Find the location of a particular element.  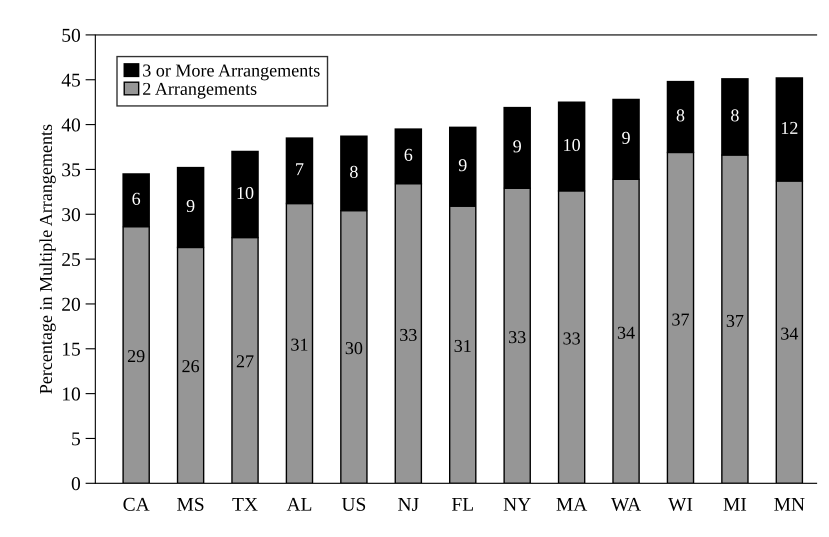

y-tick-label: 5 is located at coordinates (76, 439).